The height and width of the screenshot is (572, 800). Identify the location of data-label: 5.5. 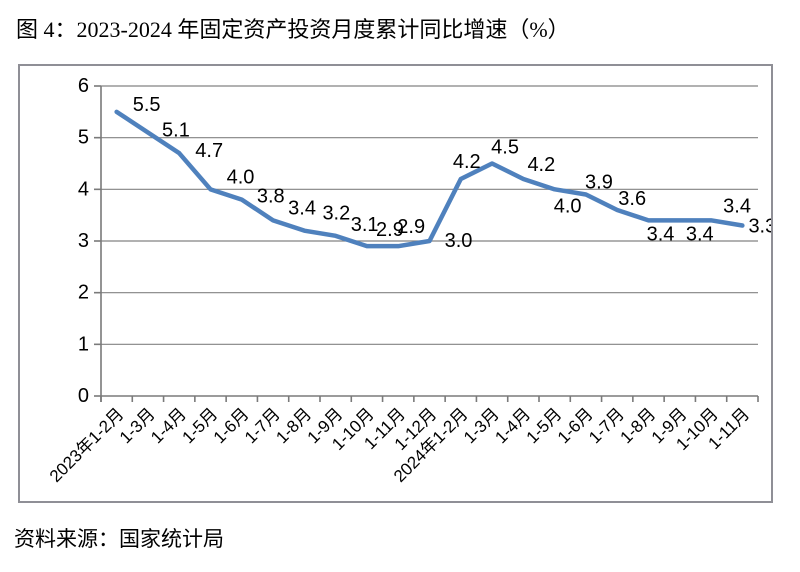
(147, 105).